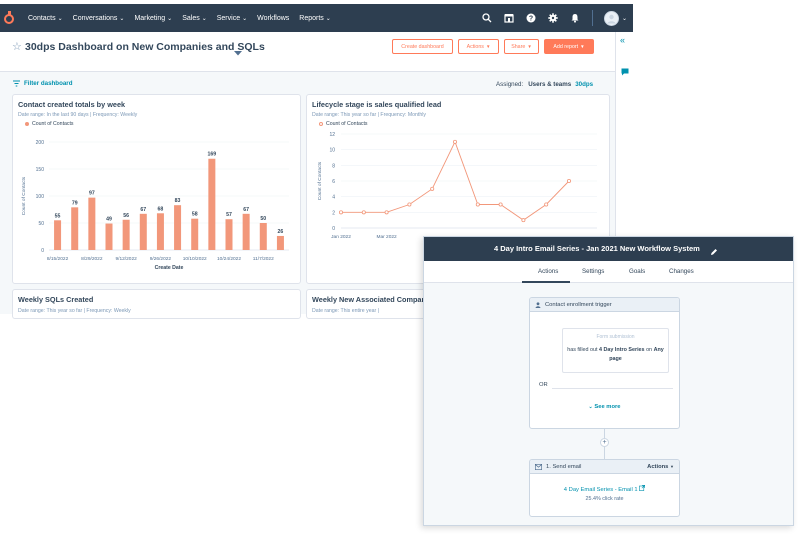 The height and width of the screenshot is (534, 800). What do you see at coordinates (228, 18) in the screenshot?
I see `nav-item-label: Service` at bounding box center [228, 18].